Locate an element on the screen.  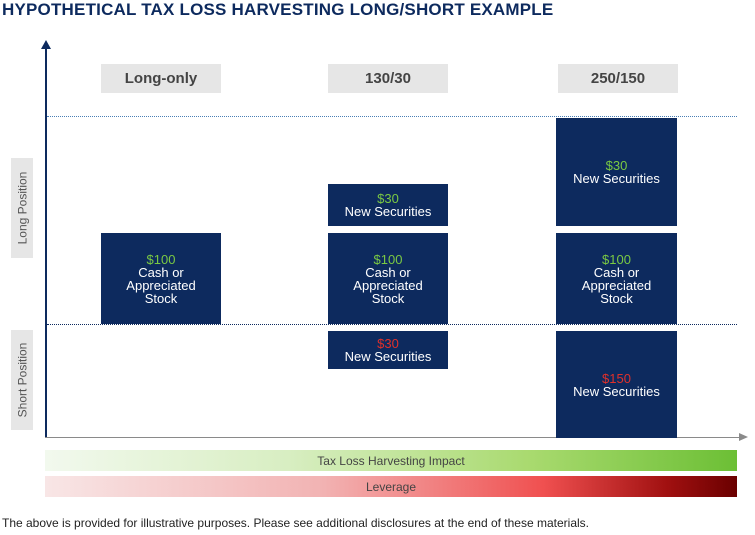
leverage-bar: Leverage is located at coordinates (391, 486).